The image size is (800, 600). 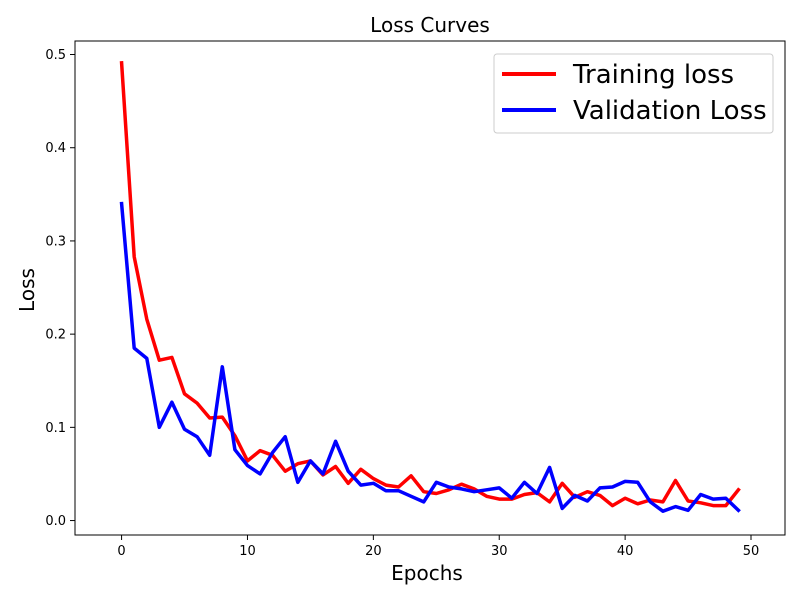 What do you see at coordinates (438, 547) in the screenshot?
I see `x-axis-ticks: 0 10 20 30 40 50` at bounding box center [438, 547].